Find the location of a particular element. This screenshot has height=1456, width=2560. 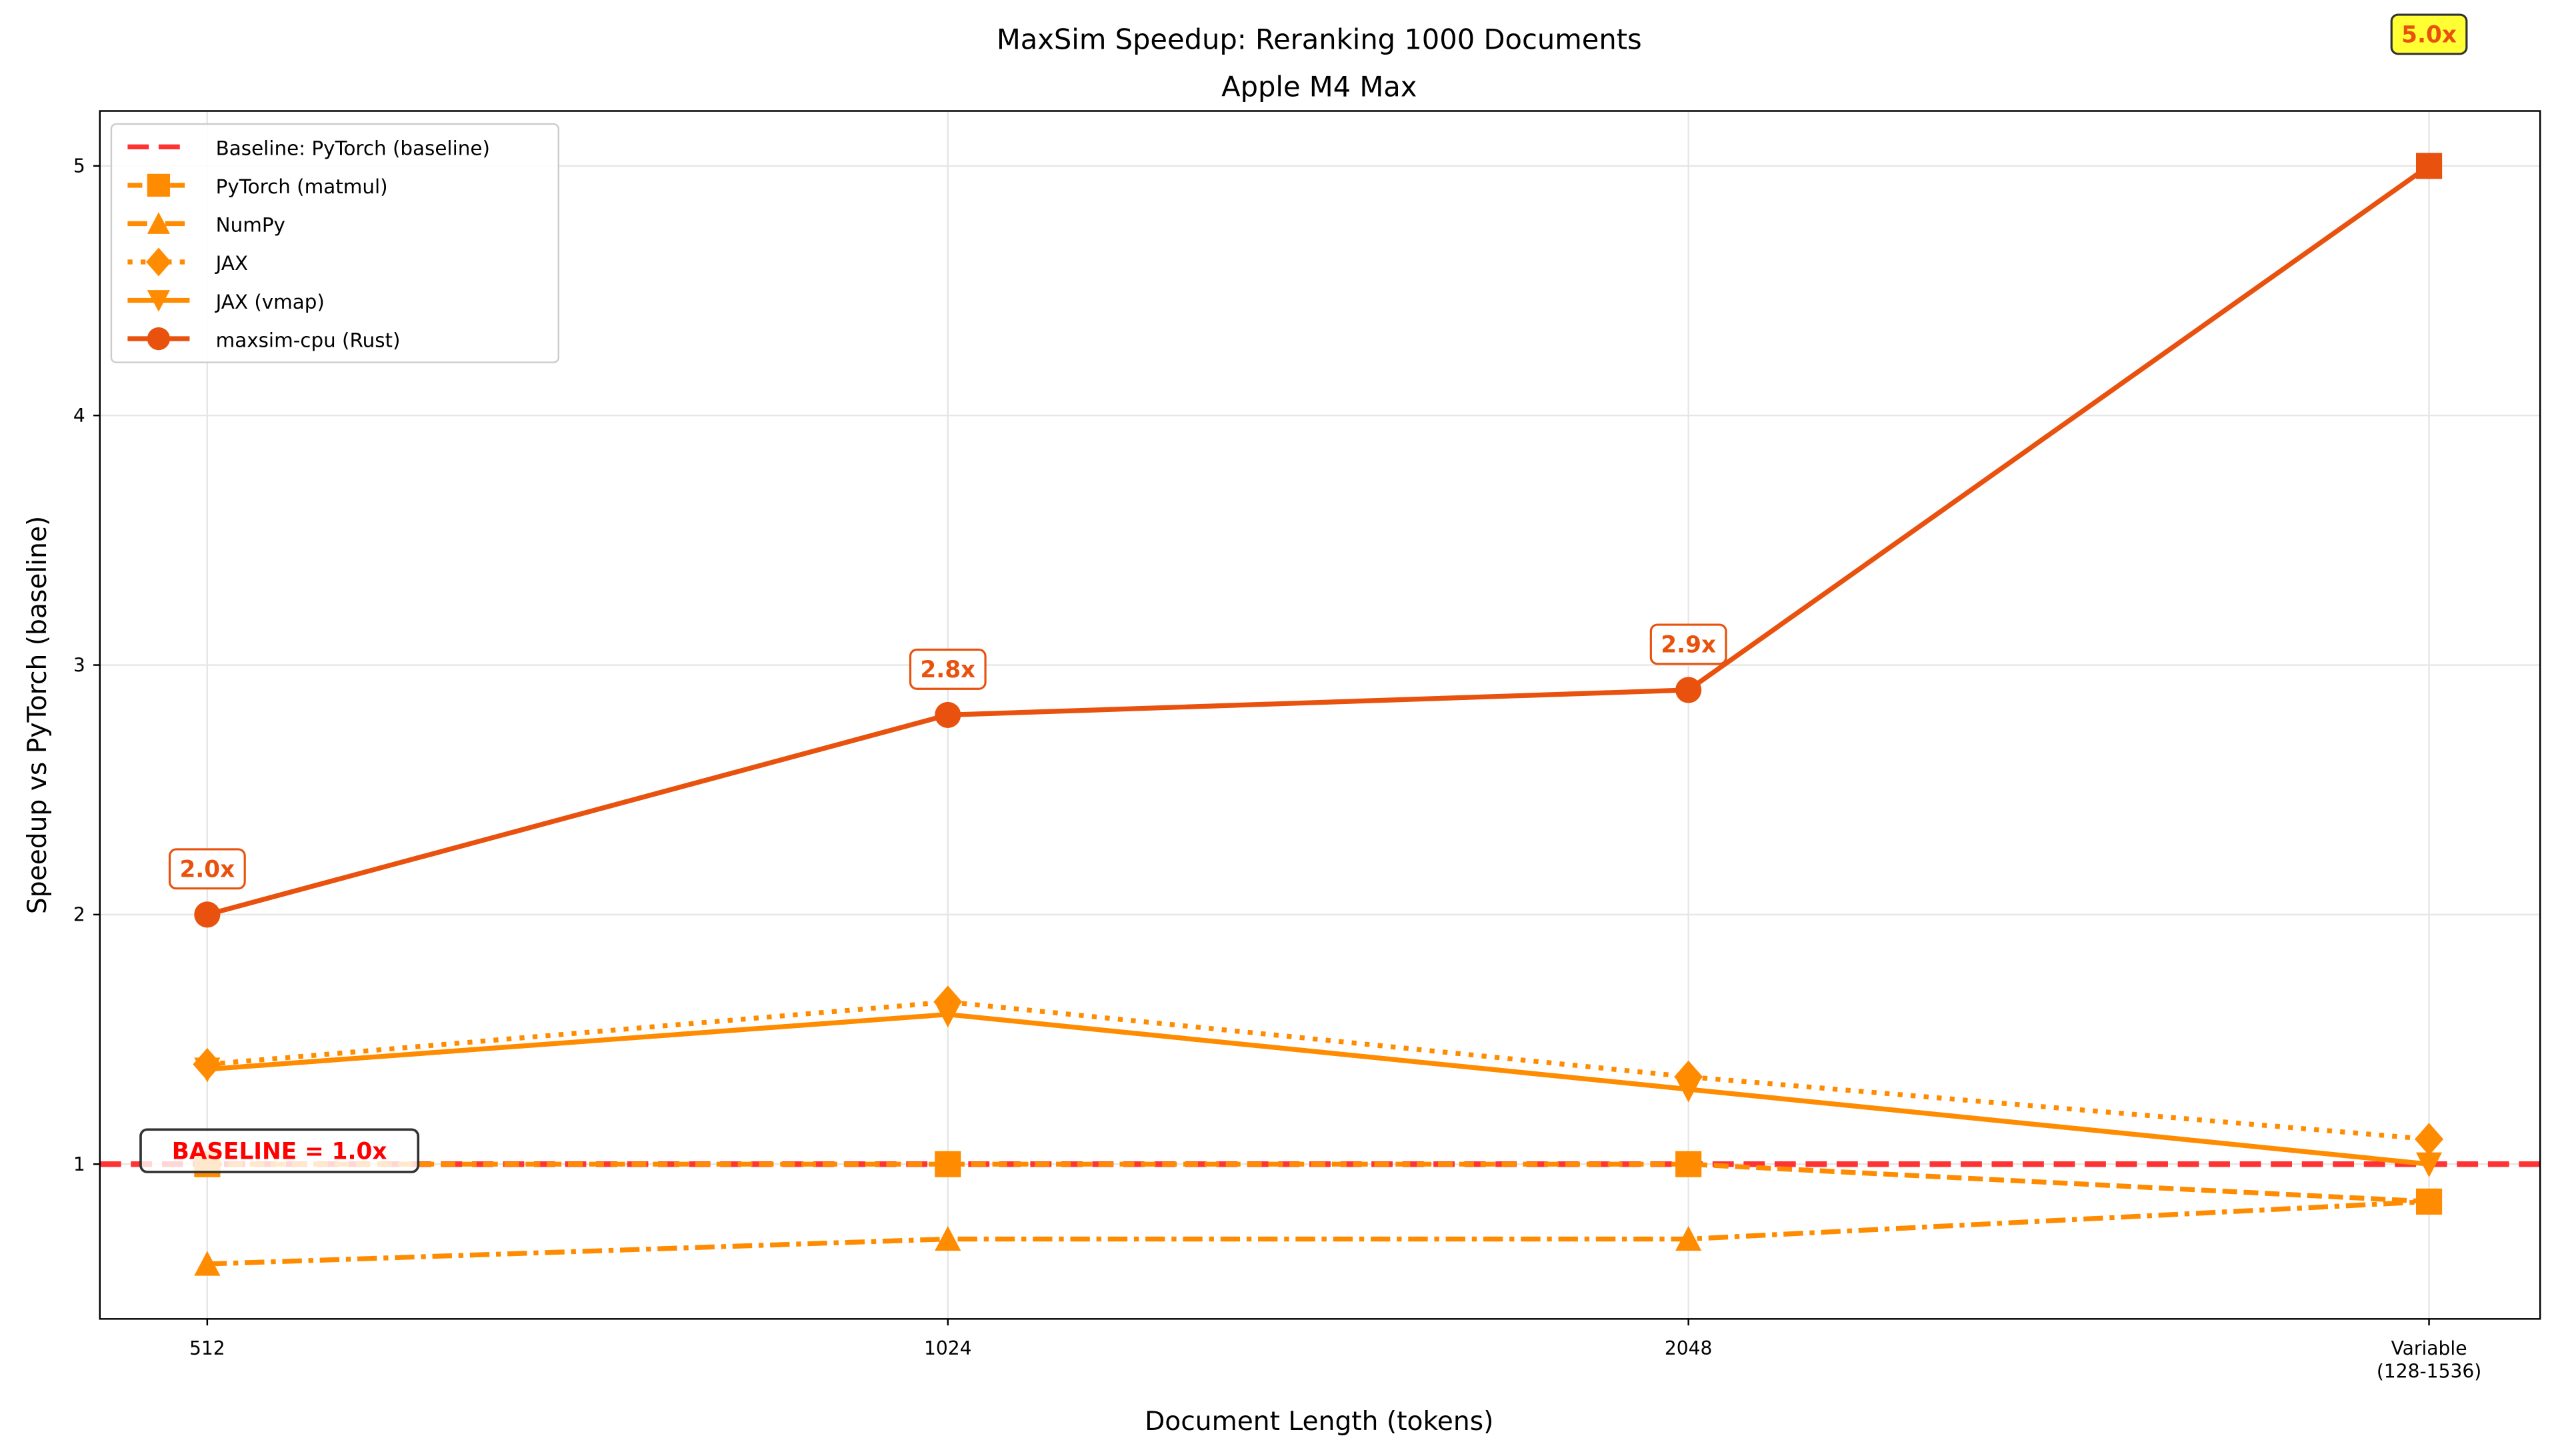

data-label: 5.0x is located at coordinates (2429, 34).